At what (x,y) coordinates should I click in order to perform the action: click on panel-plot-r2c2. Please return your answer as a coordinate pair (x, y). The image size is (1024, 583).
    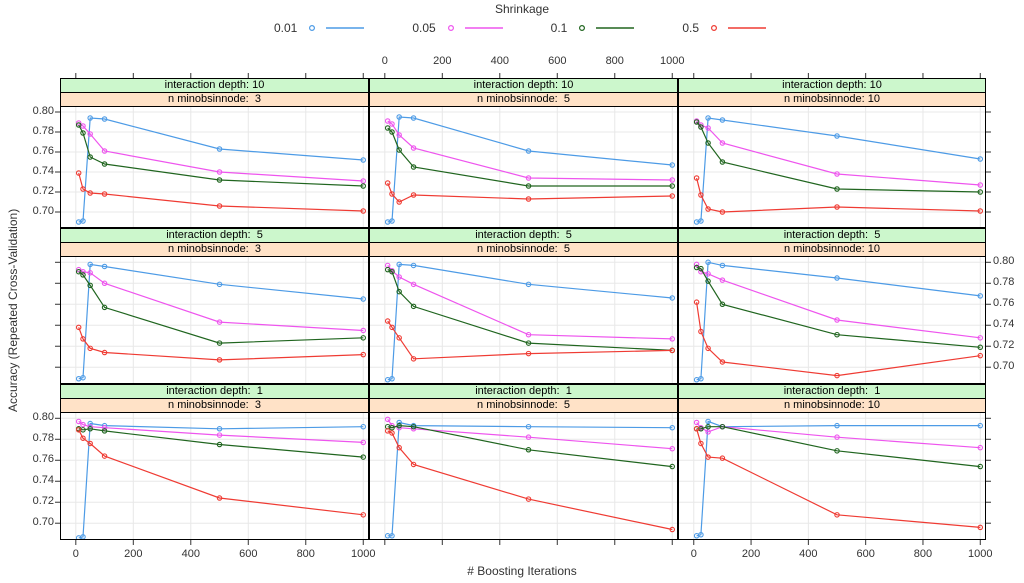
    Looking at the image, I should click on (523, 320).